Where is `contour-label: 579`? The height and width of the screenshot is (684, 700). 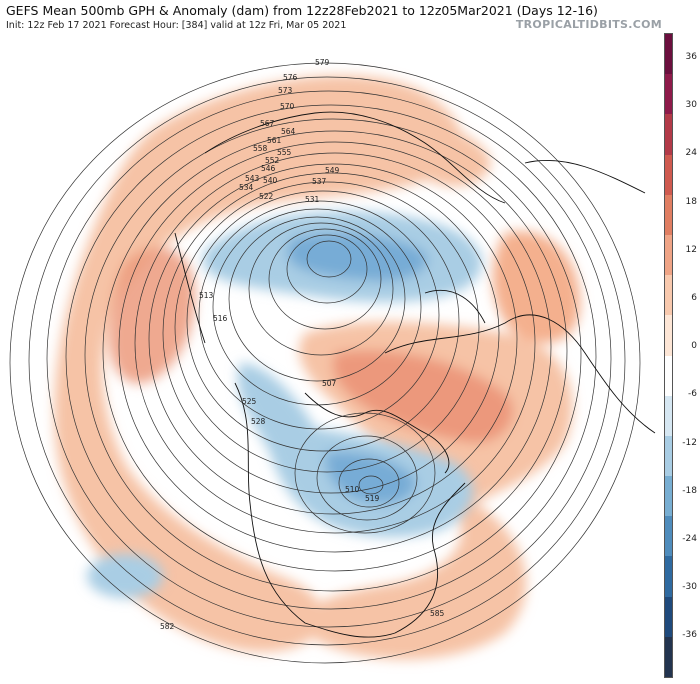 contour-label: 579 is located at coordinates (322, 62).